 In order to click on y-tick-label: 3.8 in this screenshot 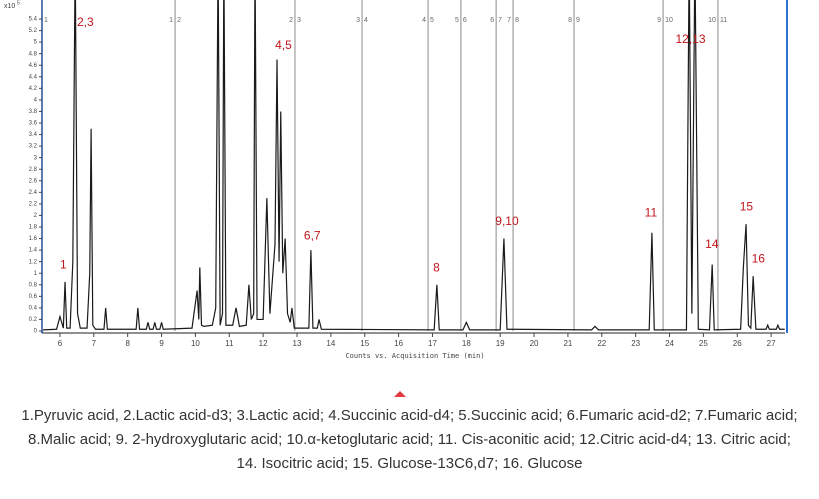, I will do `click(33, 112)`.